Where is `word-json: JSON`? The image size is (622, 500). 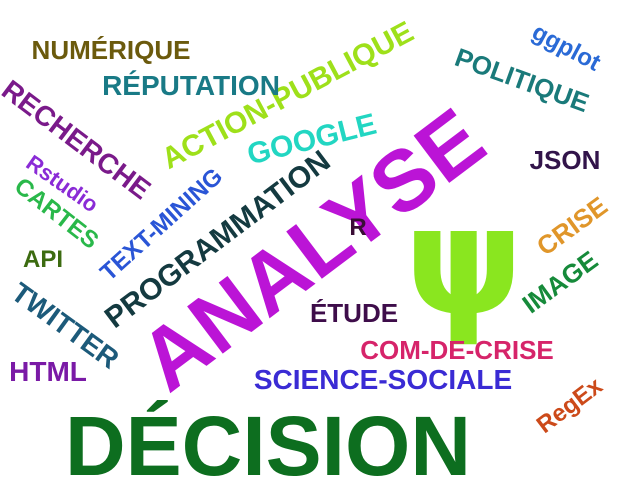 word-json: JSON is located at coordinates (565, 160).